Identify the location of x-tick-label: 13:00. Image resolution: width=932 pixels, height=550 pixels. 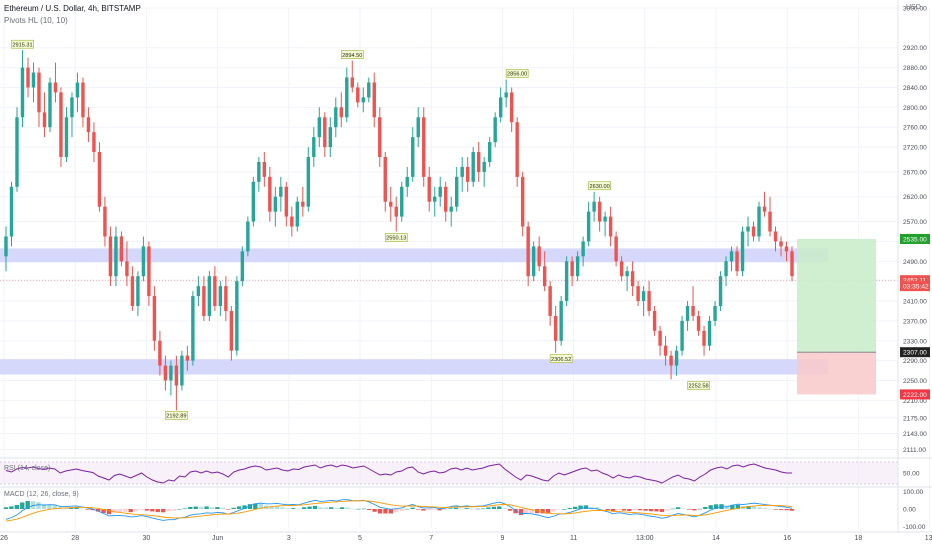
(645, 538).